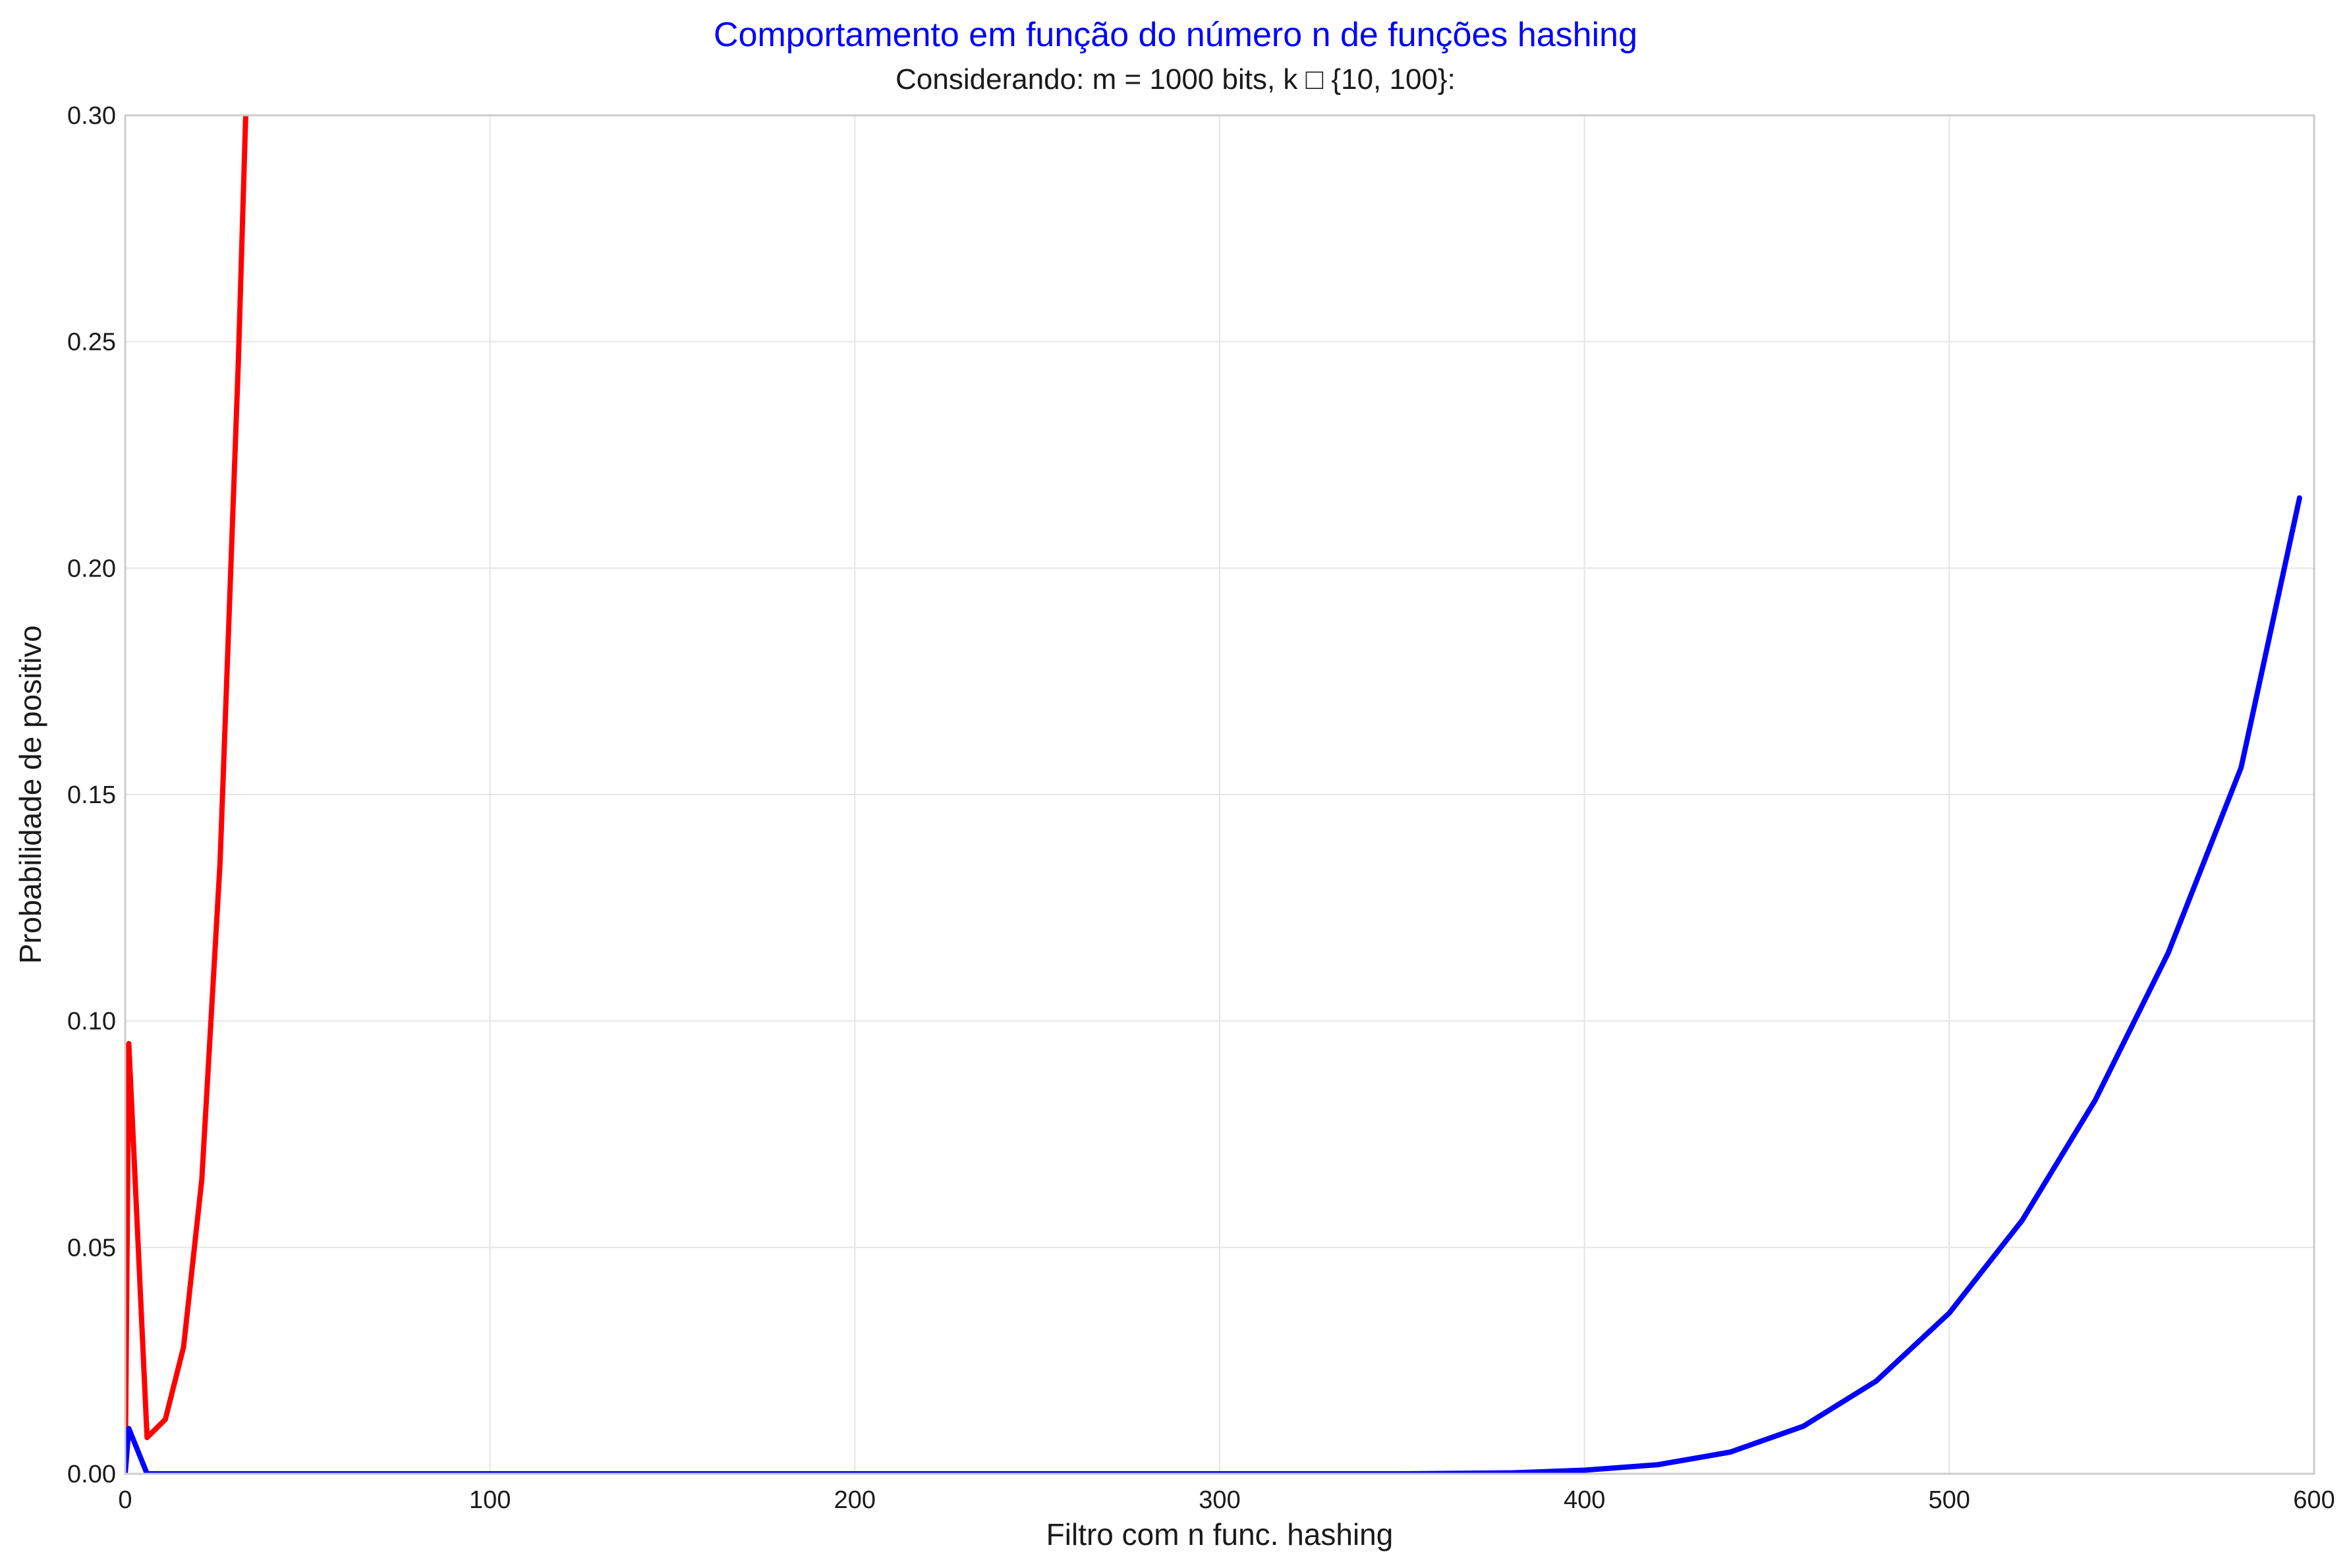 This screenshot has height=1568, width=2351. What do you see at coordinates (91, 568) in the screenshot?
I see `y-tick-label: 0.20` at bounding box center [91, 568].